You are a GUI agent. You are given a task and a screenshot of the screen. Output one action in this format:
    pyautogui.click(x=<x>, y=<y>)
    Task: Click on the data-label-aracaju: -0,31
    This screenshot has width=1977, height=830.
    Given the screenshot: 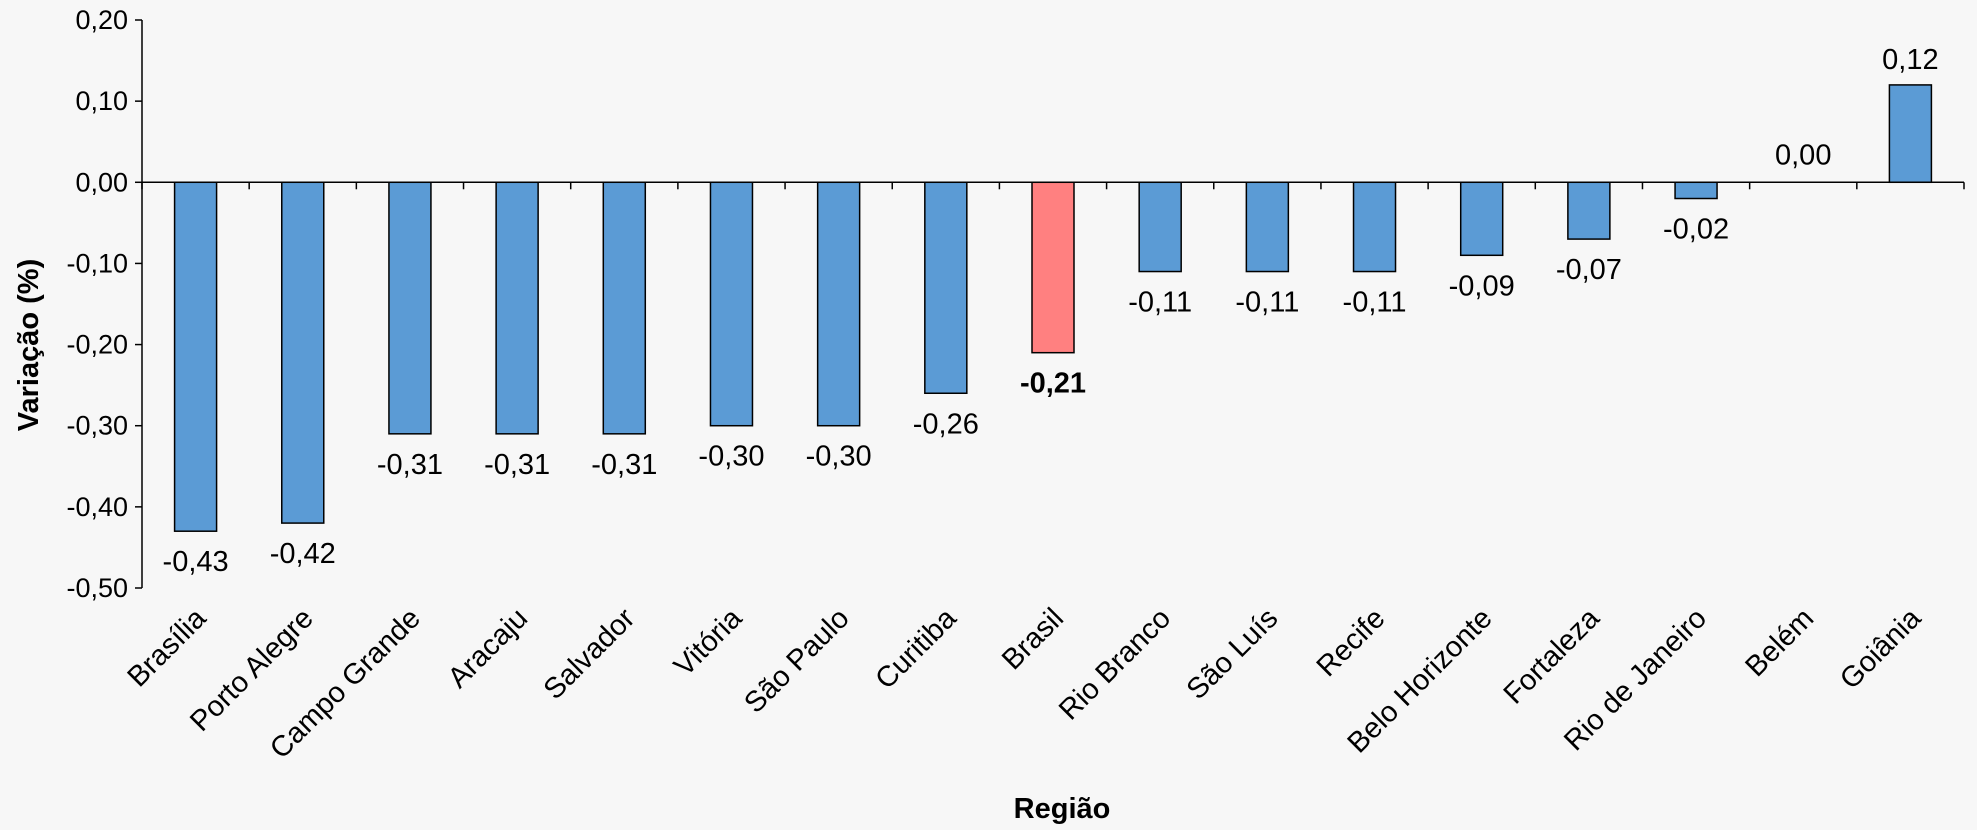 What is the action you would take?
    pyautogui.click(x=517, y=465)
    